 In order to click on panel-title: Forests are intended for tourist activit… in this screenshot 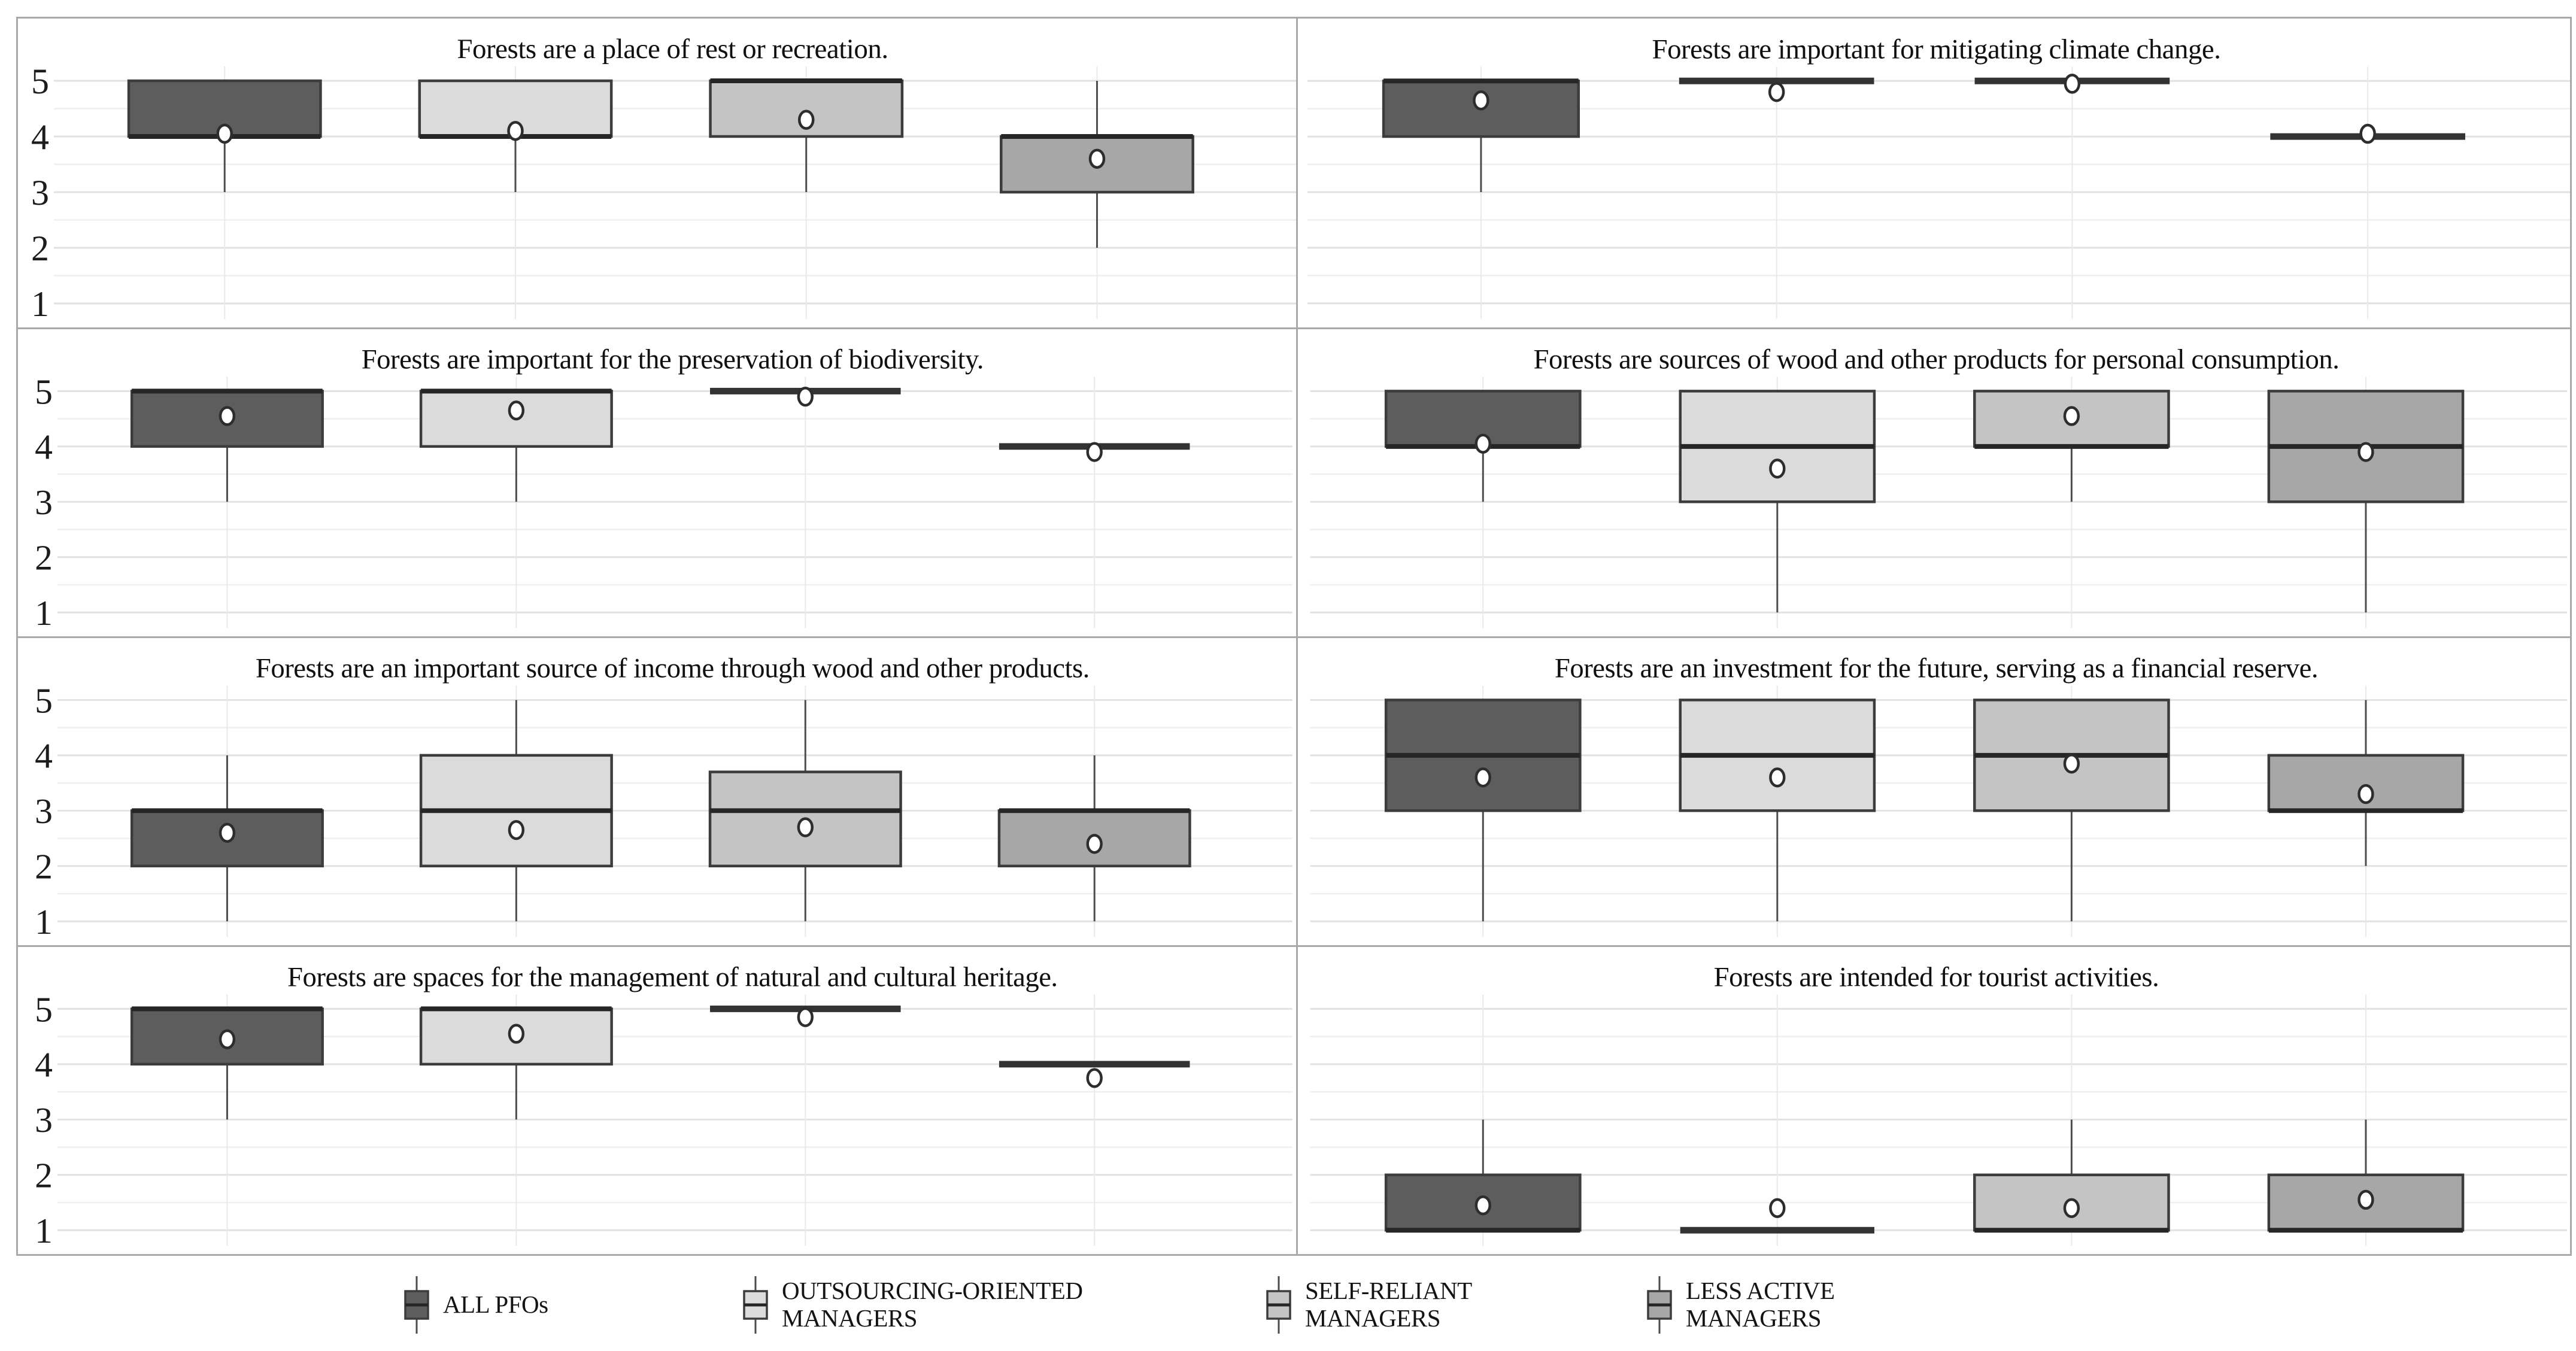, I will do `click(1937, 977)`.